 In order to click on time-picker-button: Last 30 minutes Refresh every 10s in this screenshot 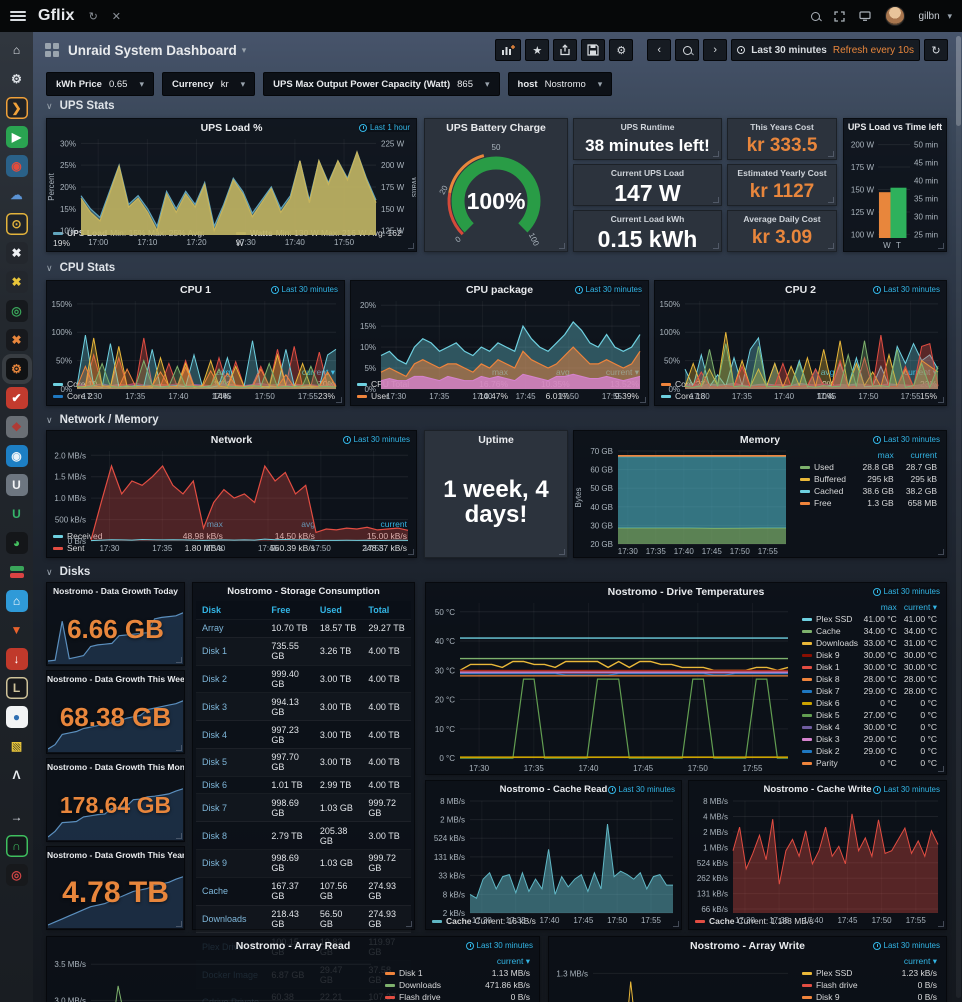, I will do `click(825, 50)`.